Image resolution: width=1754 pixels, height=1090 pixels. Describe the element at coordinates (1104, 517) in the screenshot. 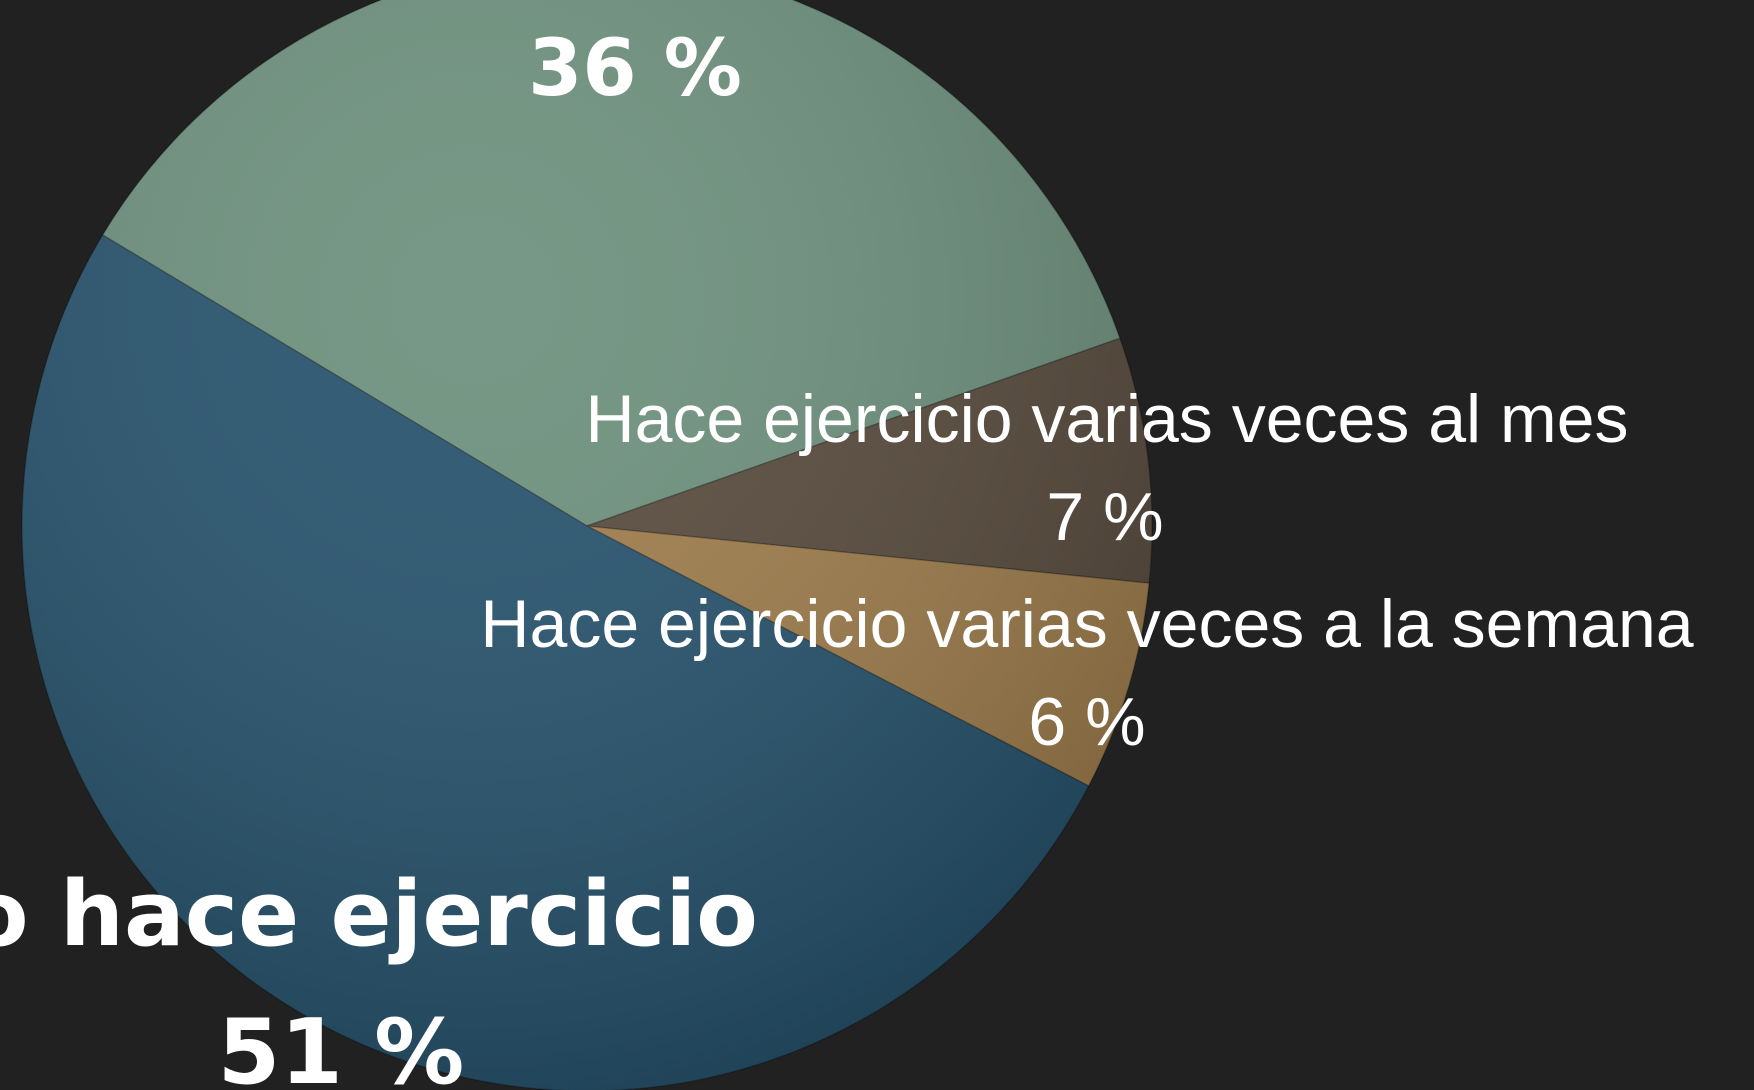

I see `slice-value-label: 7 %` at that location.